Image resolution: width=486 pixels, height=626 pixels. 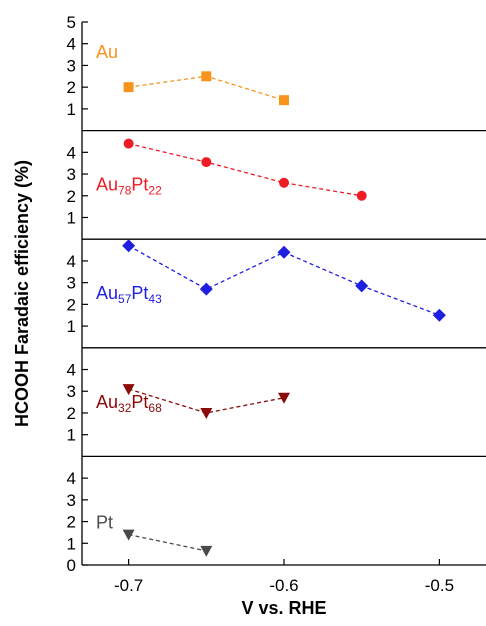 I want to click on panel-1-series-label: Au78Pt22, so click(x=129, y=186).